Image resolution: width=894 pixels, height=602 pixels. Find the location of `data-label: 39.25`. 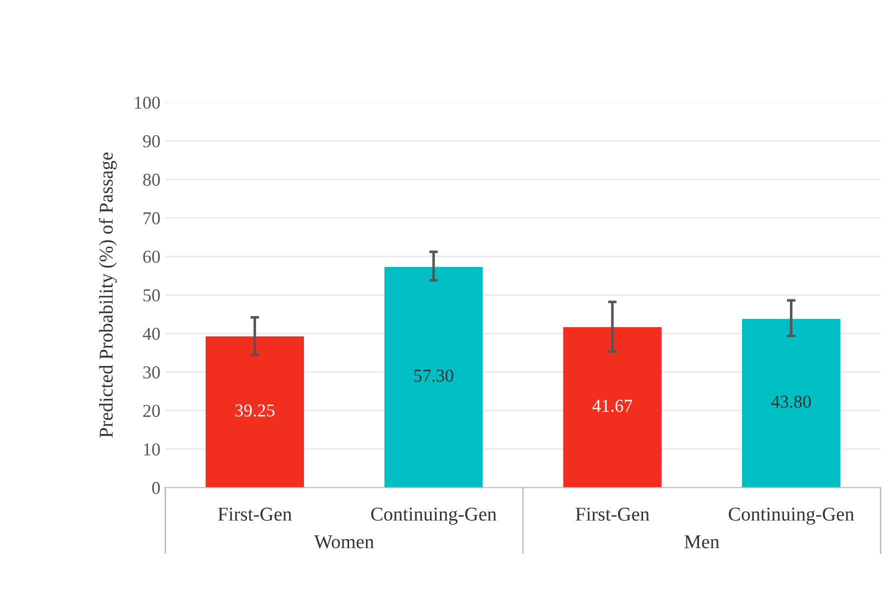

data-label: 39.25 is located at coordinates (254, 410).